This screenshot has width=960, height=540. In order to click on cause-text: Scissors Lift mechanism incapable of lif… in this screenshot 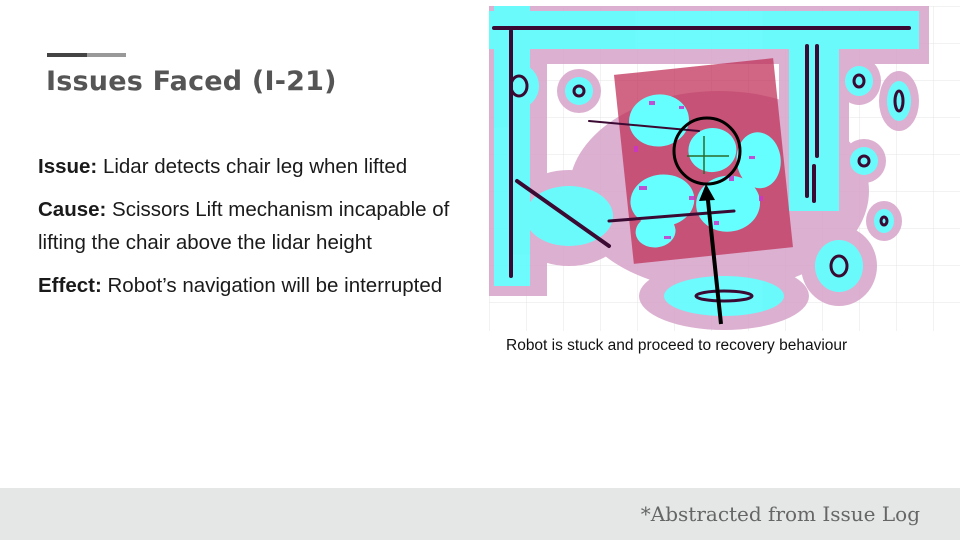, I will do `click(244, 226)`.